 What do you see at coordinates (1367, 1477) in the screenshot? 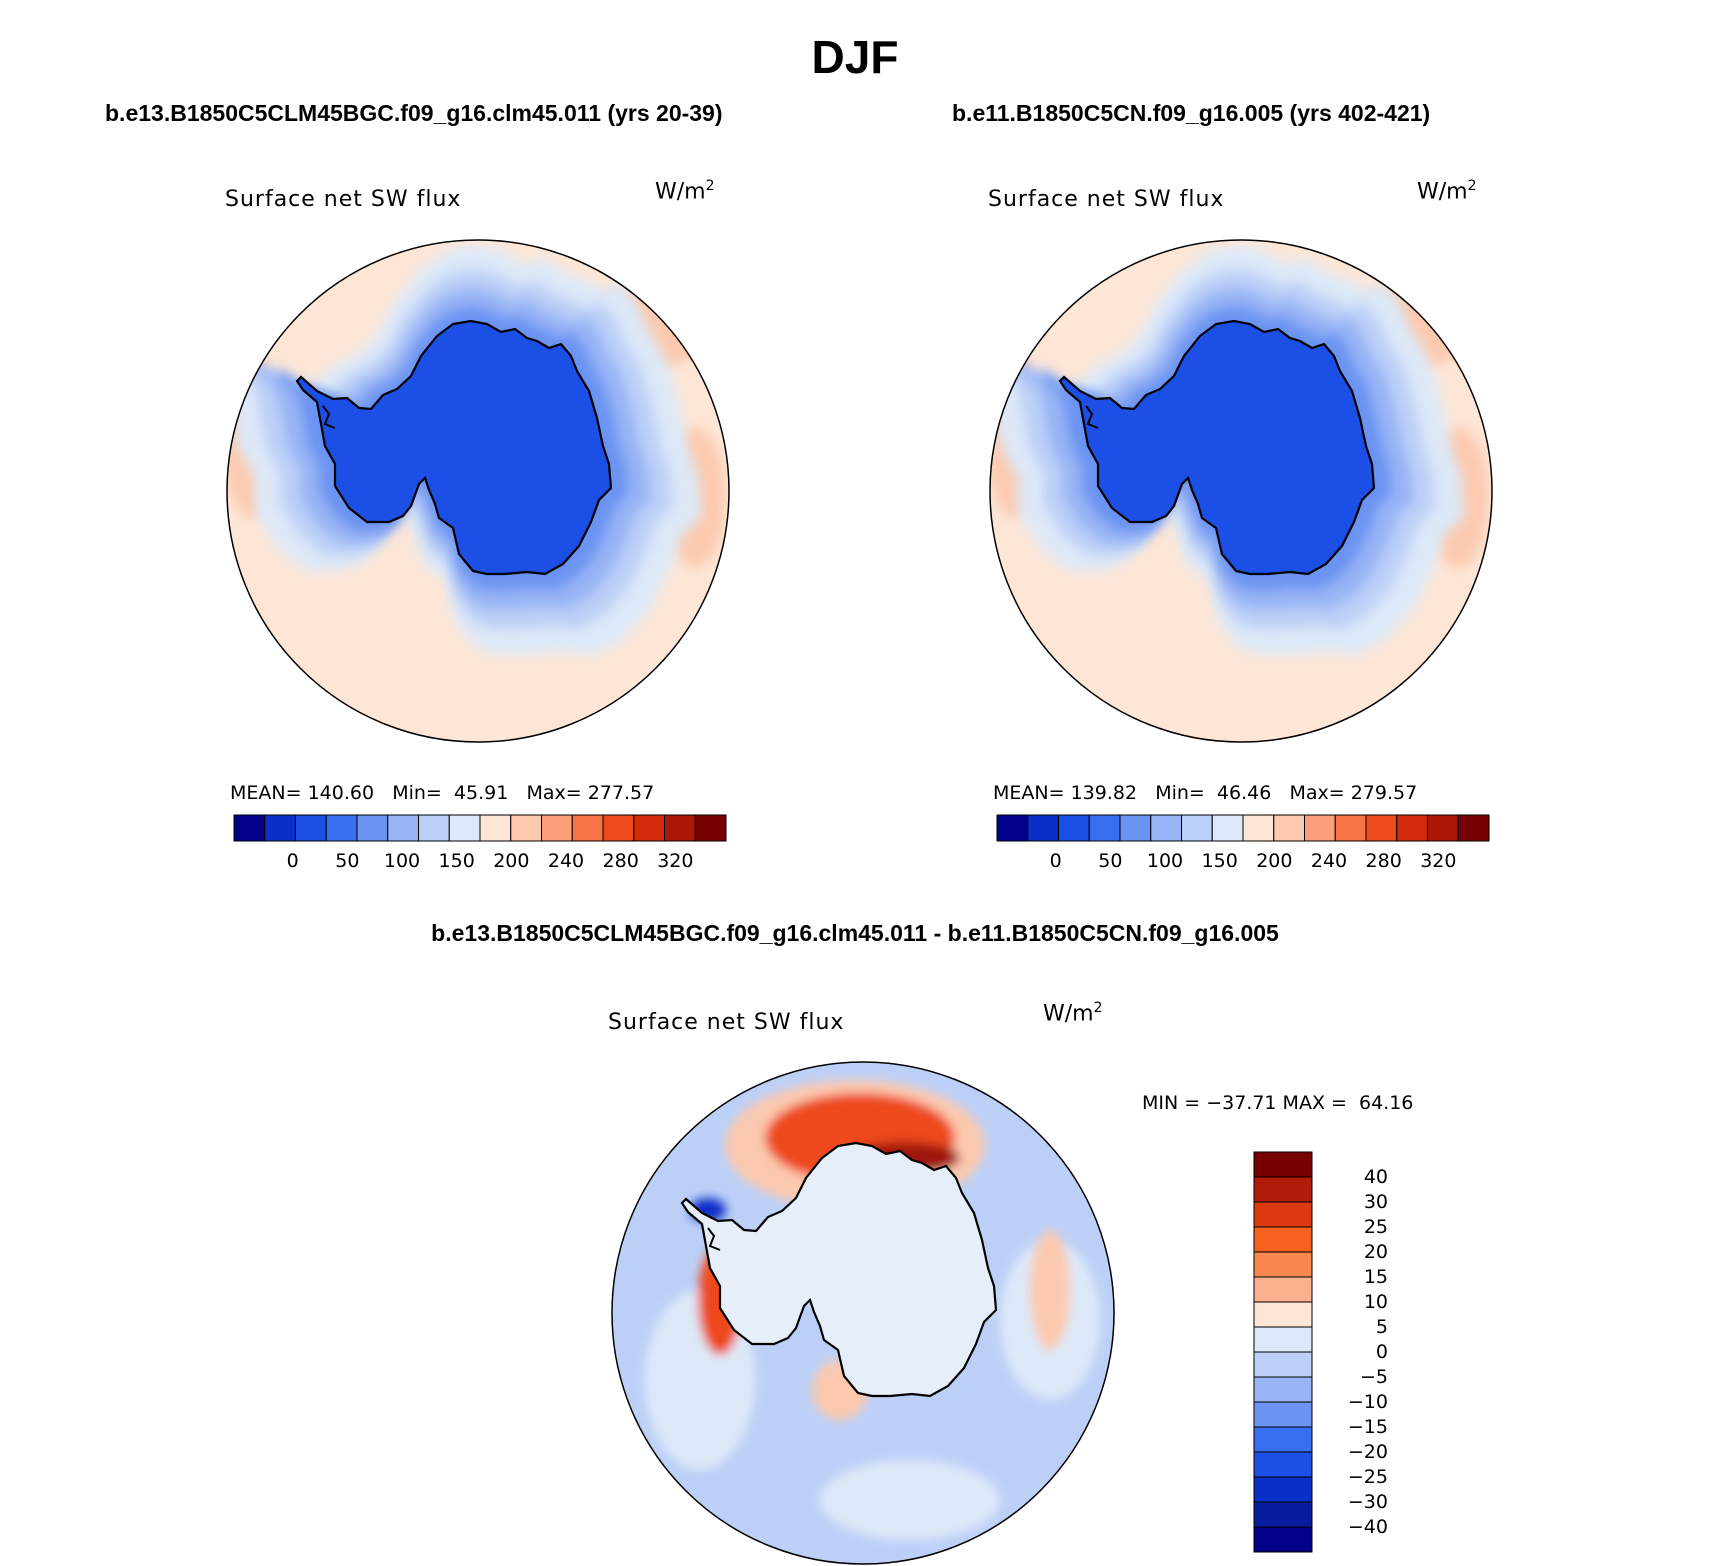
I see `colorbar-tick-label: −25` at bounding box center [1367, 1477].